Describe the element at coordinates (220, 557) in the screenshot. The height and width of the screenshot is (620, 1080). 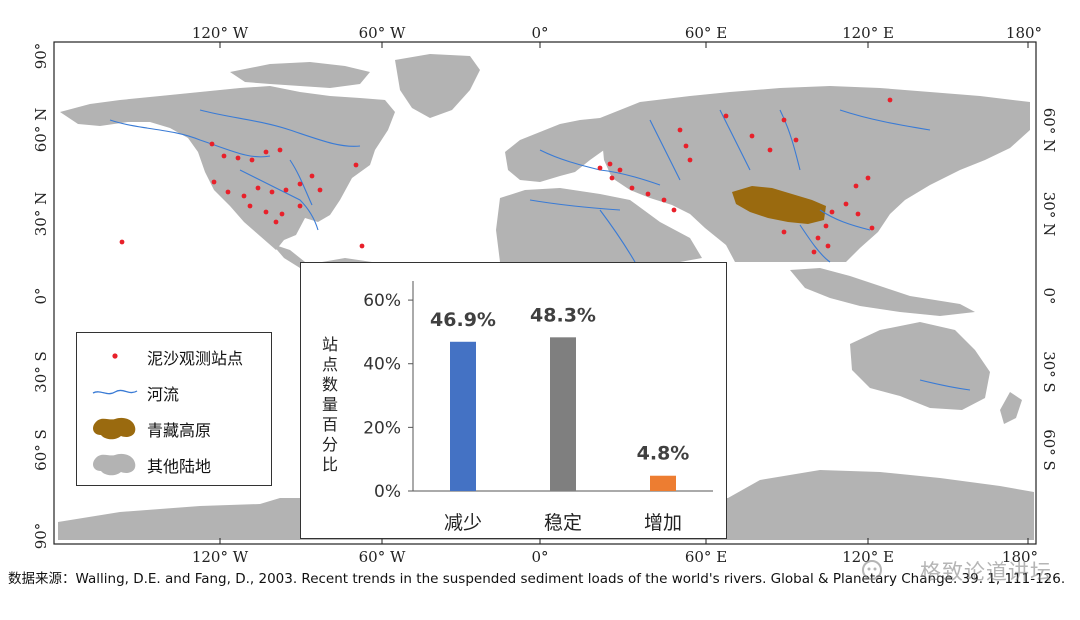
I see `bottom-tick-label: 120° W` at that location.